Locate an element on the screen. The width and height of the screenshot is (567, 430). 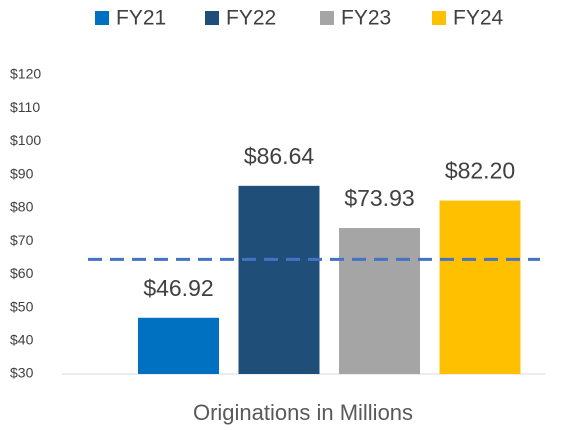
y-tick-label: $40 is located at coordinates (22, 339).